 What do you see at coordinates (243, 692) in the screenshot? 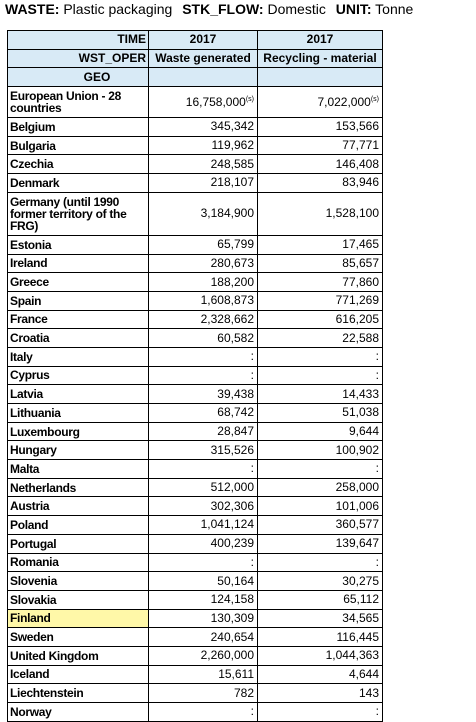
I see `cell-value: 782` at bounding box center [243, 692].